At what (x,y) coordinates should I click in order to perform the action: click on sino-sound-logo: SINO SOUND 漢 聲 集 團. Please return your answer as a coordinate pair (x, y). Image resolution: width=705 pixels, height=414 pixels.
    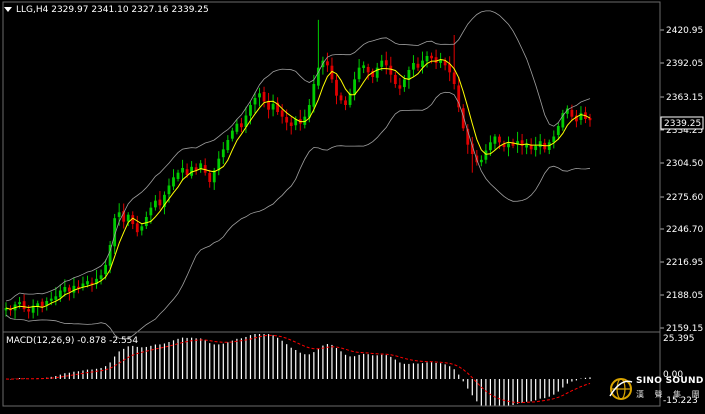
    Looking at the image, I should click on (655, 391).